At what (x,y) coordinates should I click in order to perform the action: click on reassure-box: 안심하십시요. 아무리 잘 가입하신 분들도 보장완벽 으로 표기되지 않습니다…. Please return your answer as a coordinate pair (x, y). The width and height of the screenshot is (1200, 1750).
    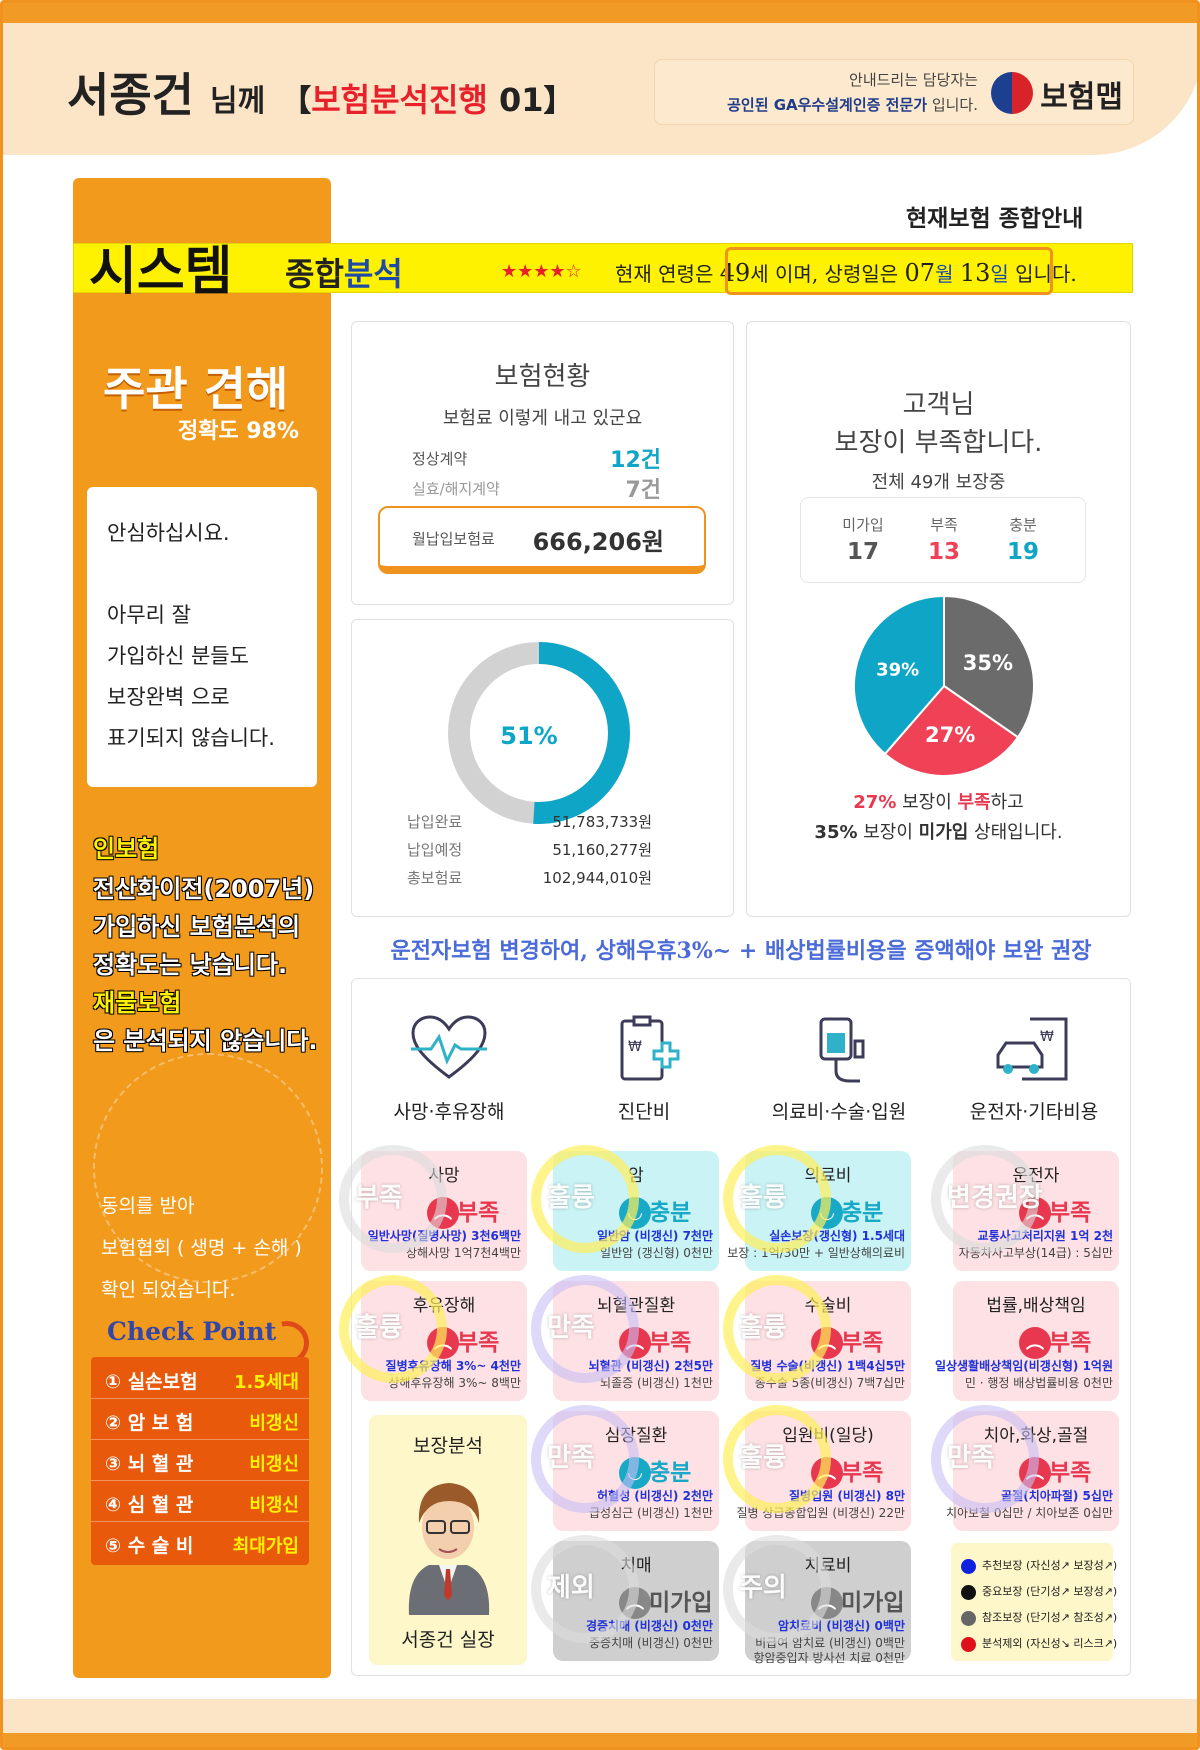
    Looking at the image, I should click on (202, 637).